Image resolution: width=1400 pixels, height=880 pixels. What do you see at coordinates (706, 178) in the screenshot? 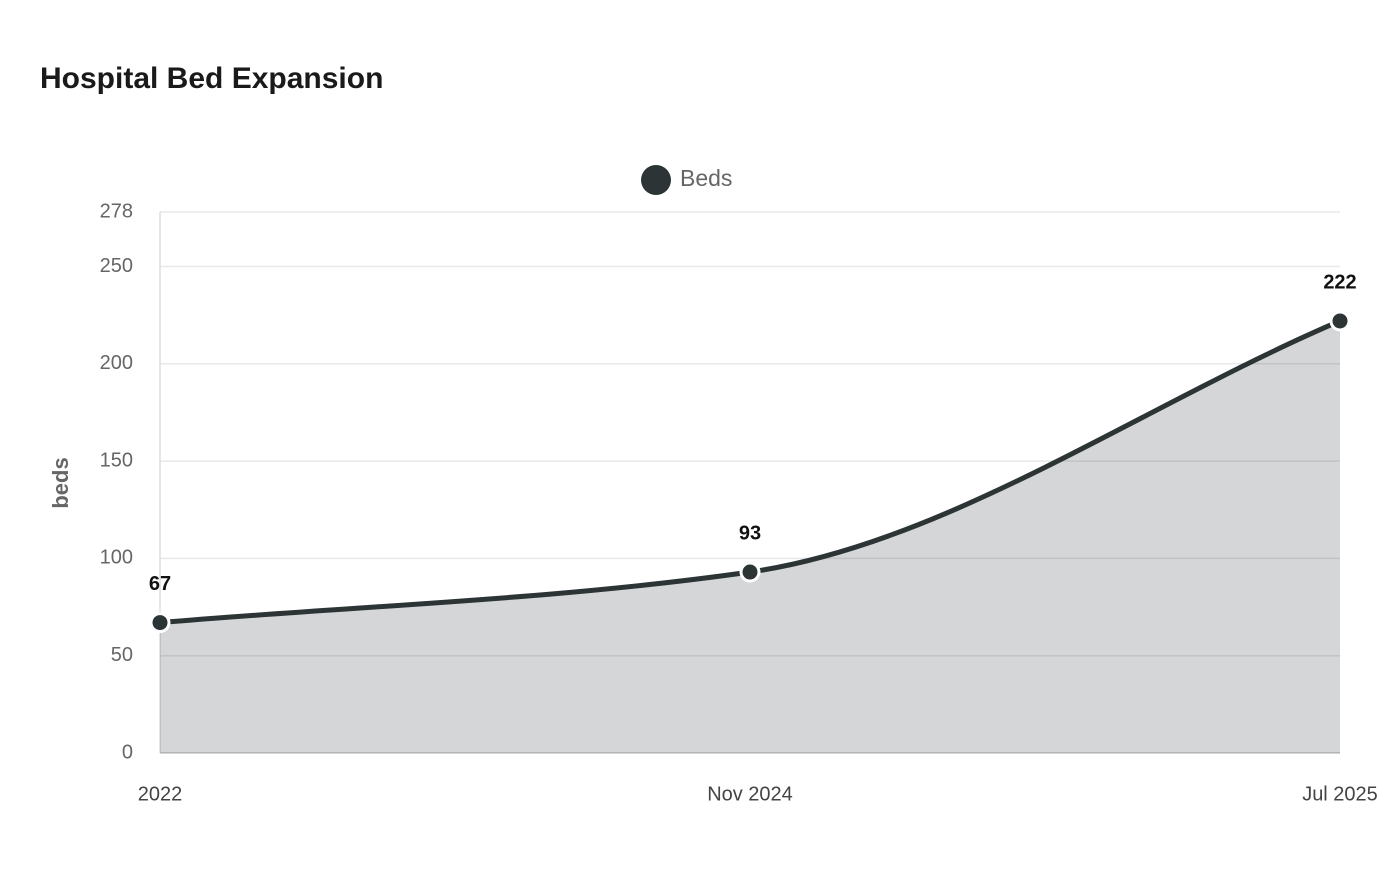
I see `legend-label: Beds` at bounding box center [706, 178].